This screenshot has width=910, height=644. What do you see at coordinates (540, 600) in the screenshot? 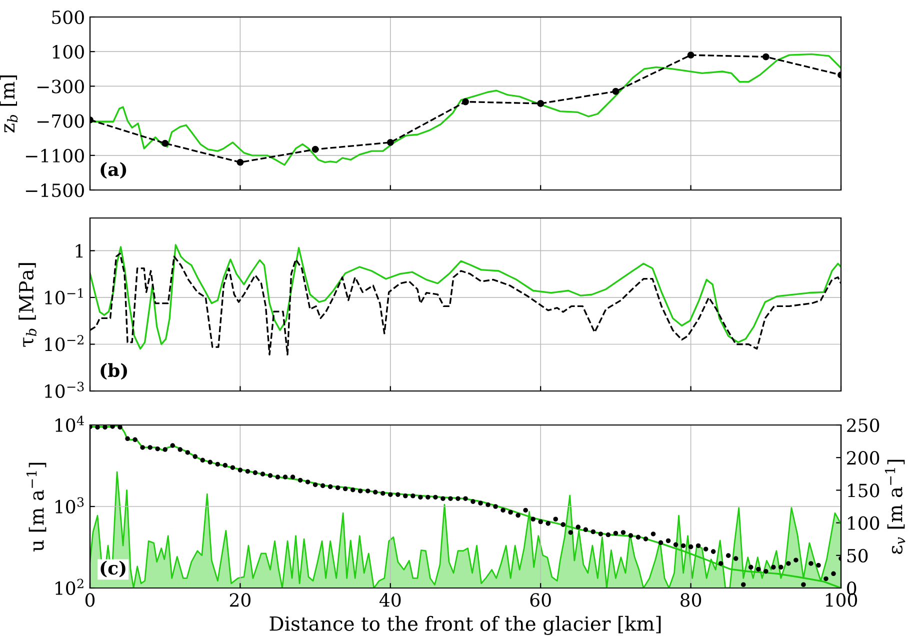
I see `x-tick-label: 60` at bounding box center [540, 600].